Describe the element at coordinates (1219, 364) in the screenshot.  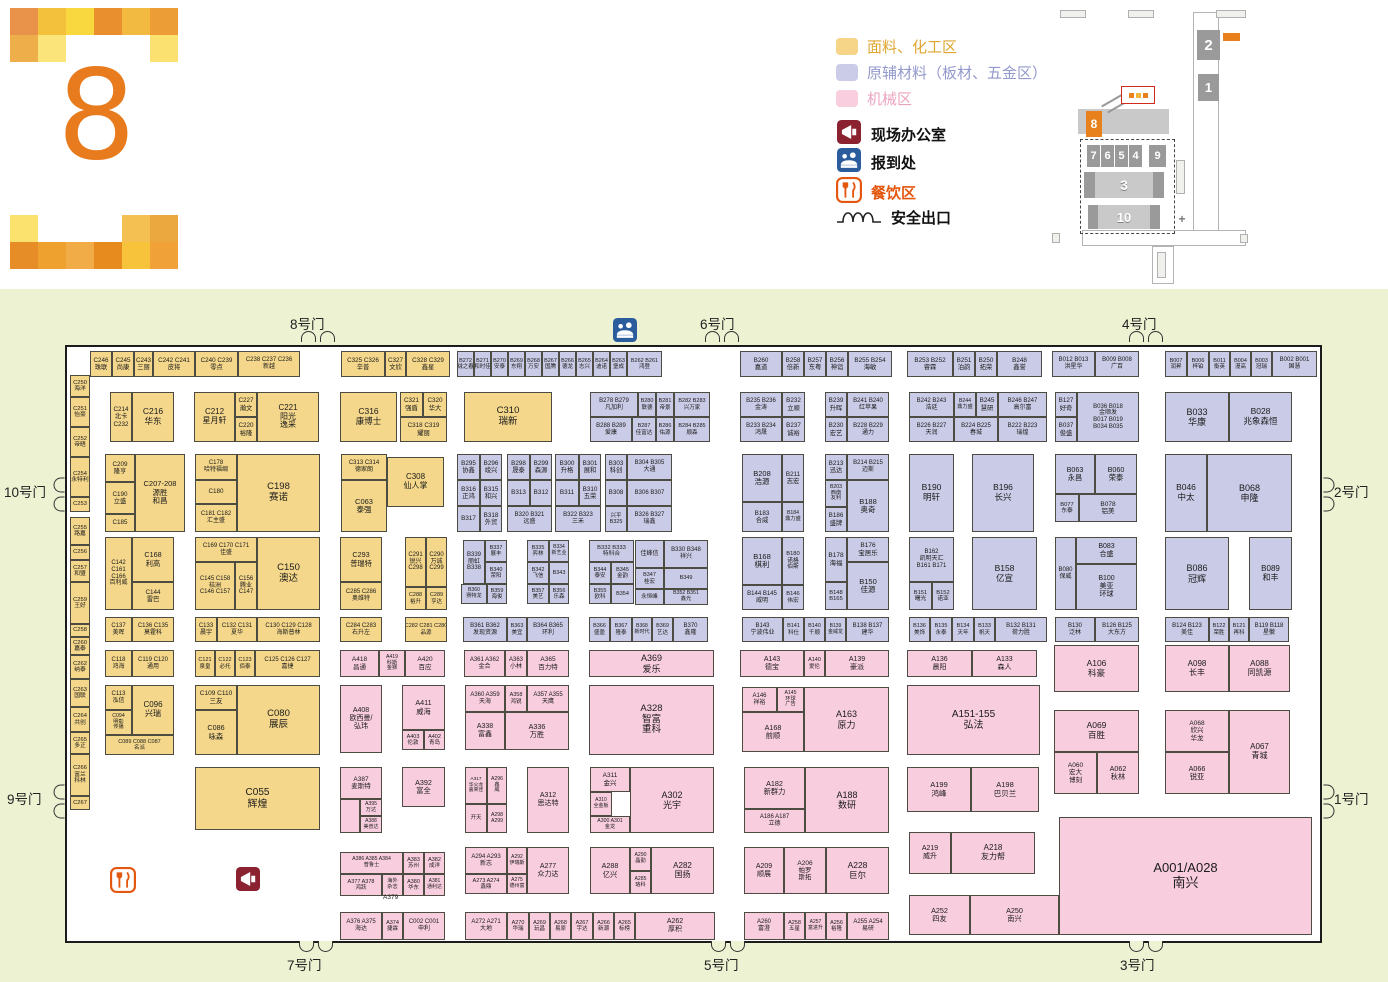
I see `booth-B011: B011 衡英` at that location.